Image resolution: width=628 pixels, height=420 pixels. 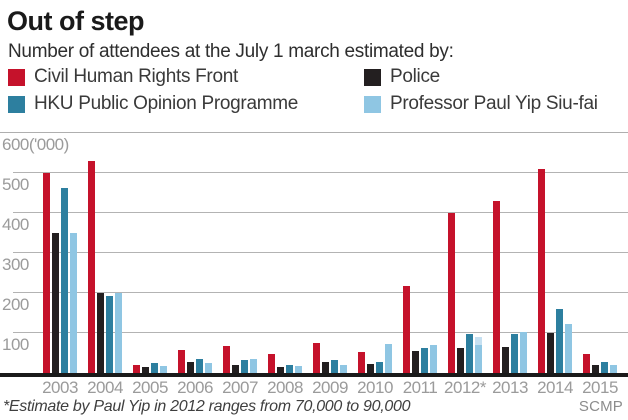 I want to click on bar-base-segment, so click(x=478, y=359).